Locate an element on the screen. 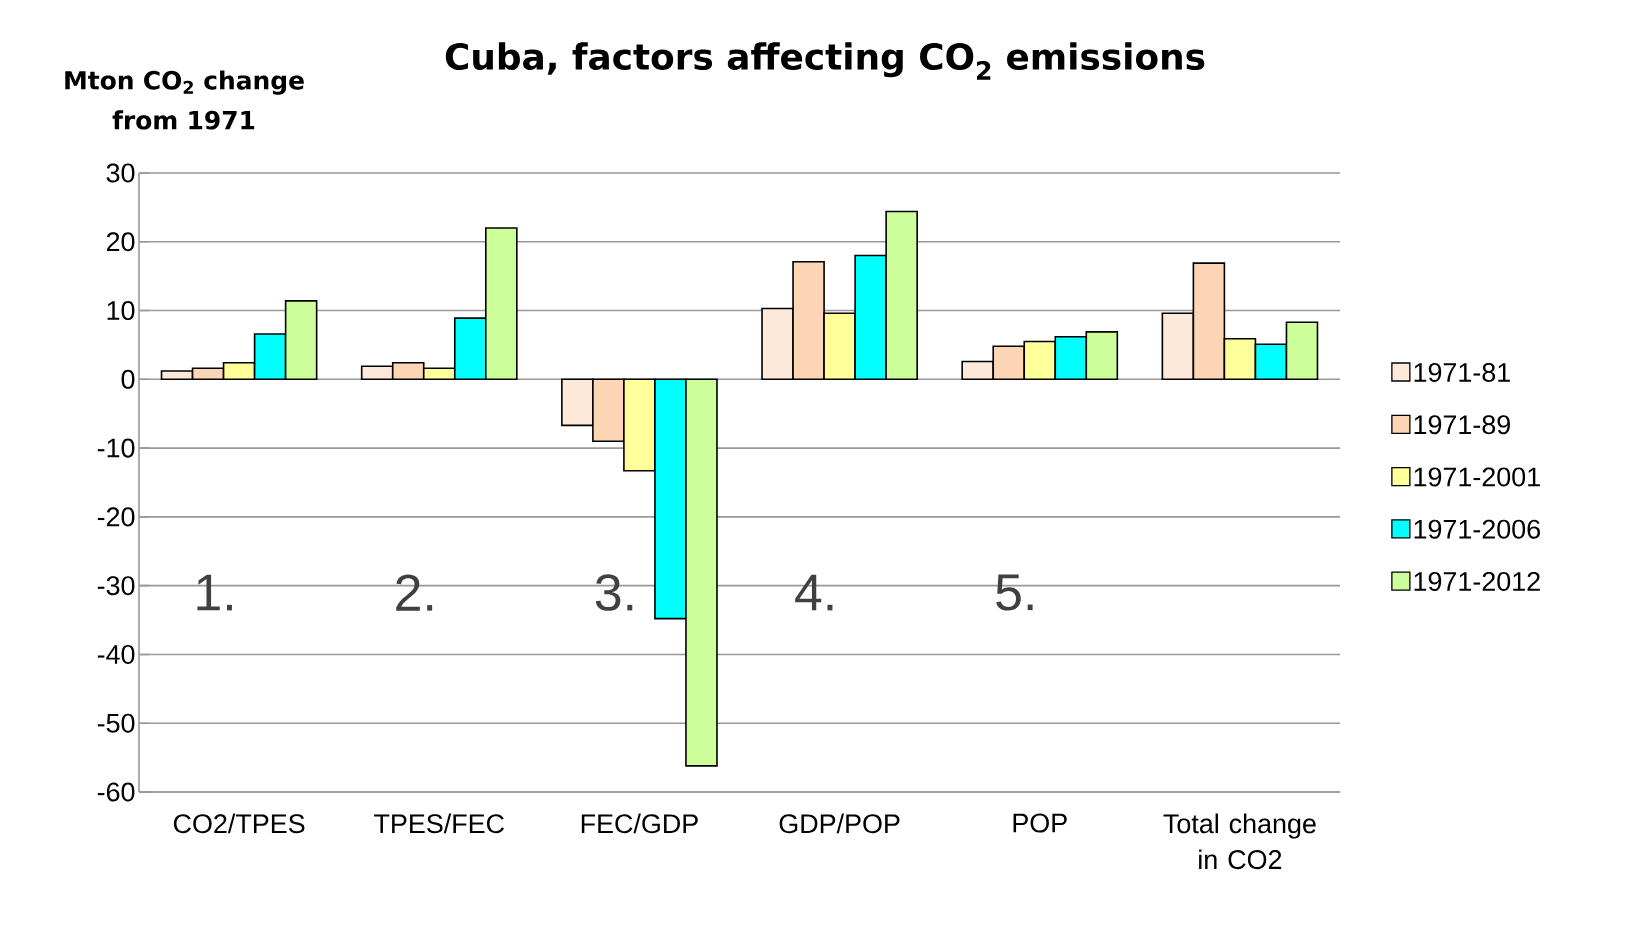 This screenshot has width=1635, height=937. x-tick-label: TPES/FEC is located at coordinates (439, 823).